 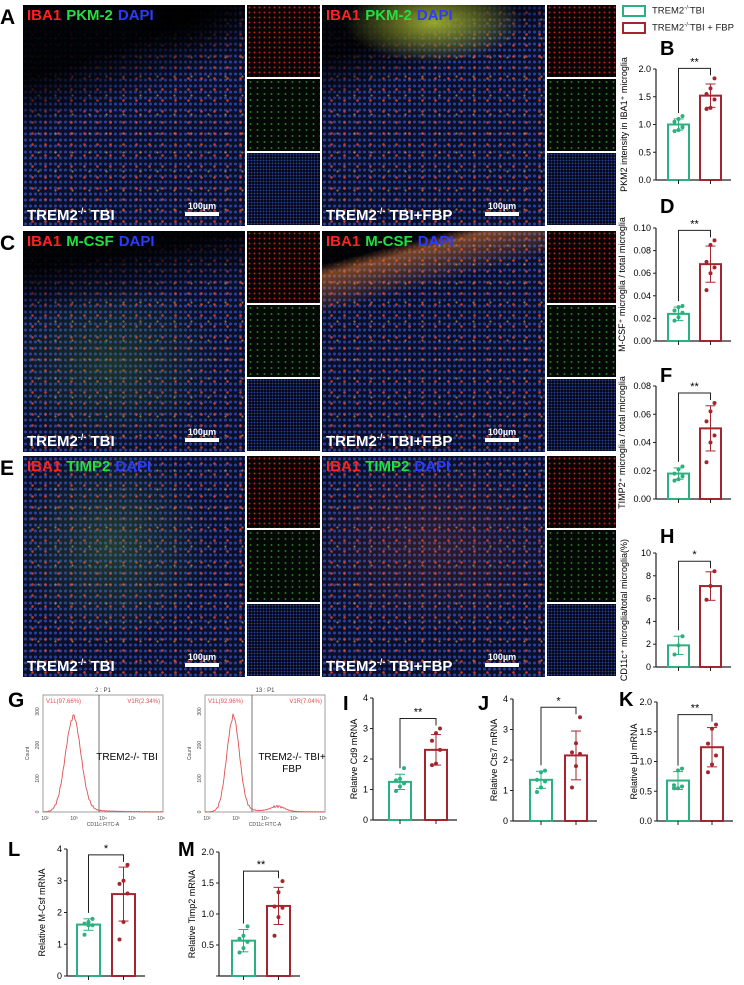 What do you see at coordinates (74, 819) in the screenshot?
I see `x-tick-label: 10³` at bounding box center [74, 819].